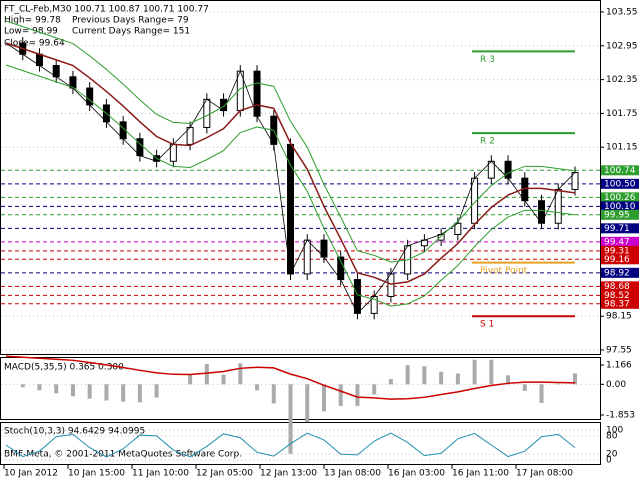 The width and height of the screenshot is (640, 480). I want to click on level-label: 100.10, so click(620, 207).